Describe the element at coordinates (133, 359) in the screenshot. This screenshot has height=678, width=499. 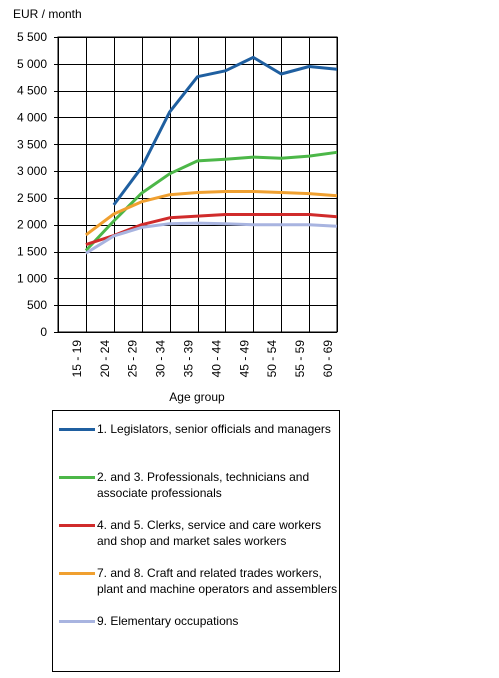
I see `x-tick-label: 25 - 29` at that location.